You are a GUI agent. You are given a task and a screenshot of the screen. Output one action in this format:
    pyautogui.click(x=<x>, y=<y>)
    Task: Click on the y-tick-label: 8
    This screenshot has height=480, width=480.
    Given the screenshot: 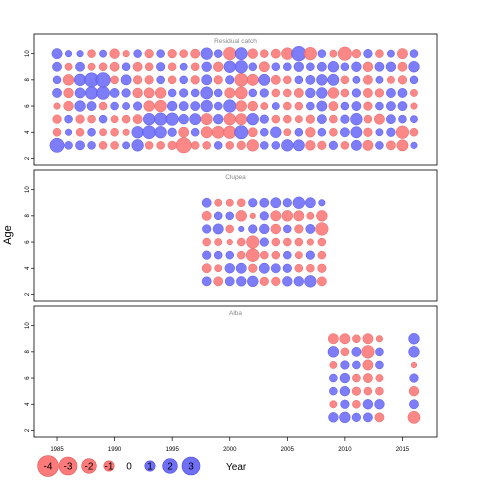 What is the action you would take?
    pyautogui.click(x=28, y=216)
    